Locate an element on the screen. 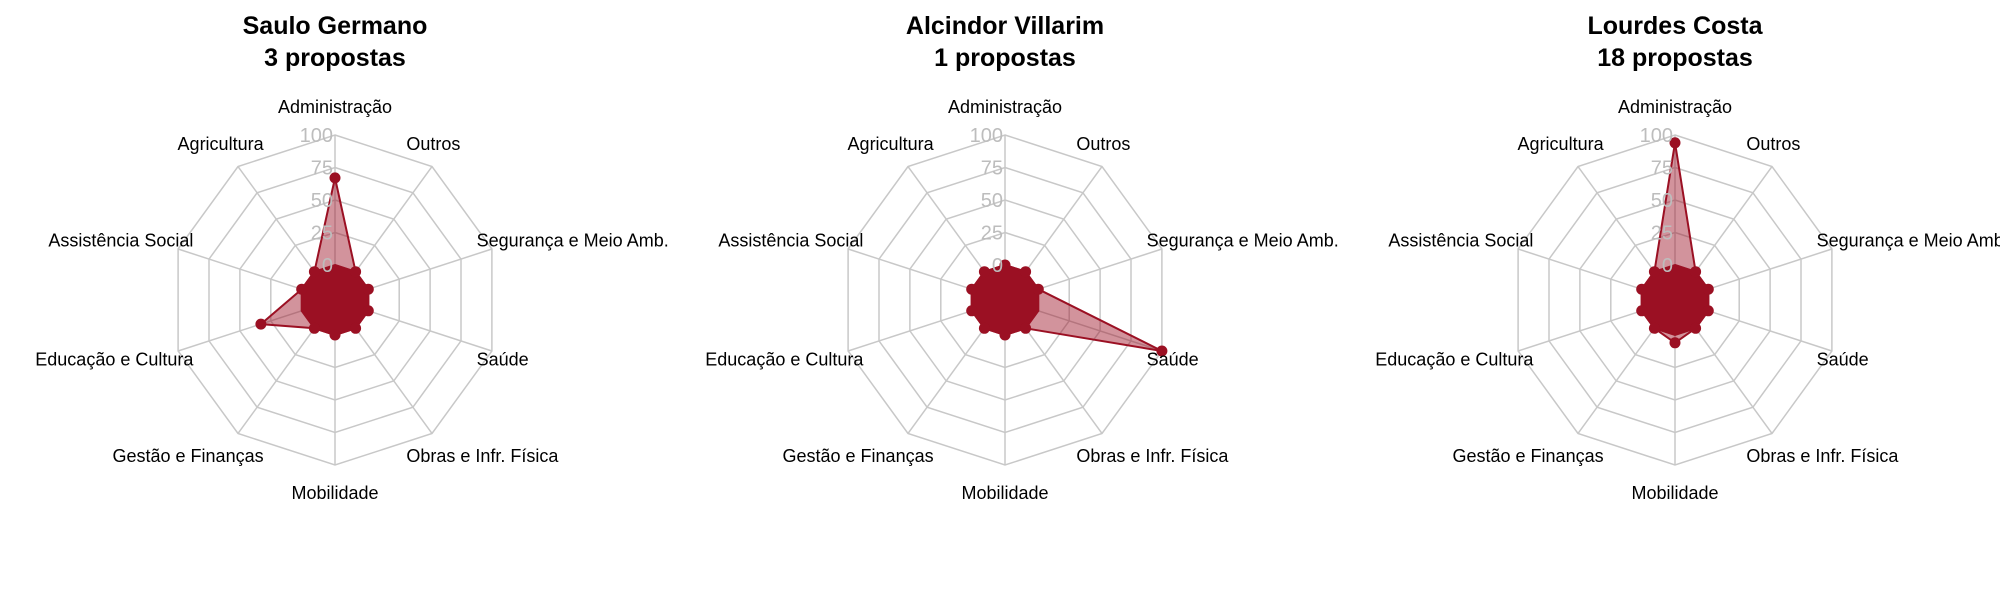 Image resolution: width=2000 pixels, height=600 pixels. panel-3-subtitle: 18 propostas is located at coordinates (1675, 58).